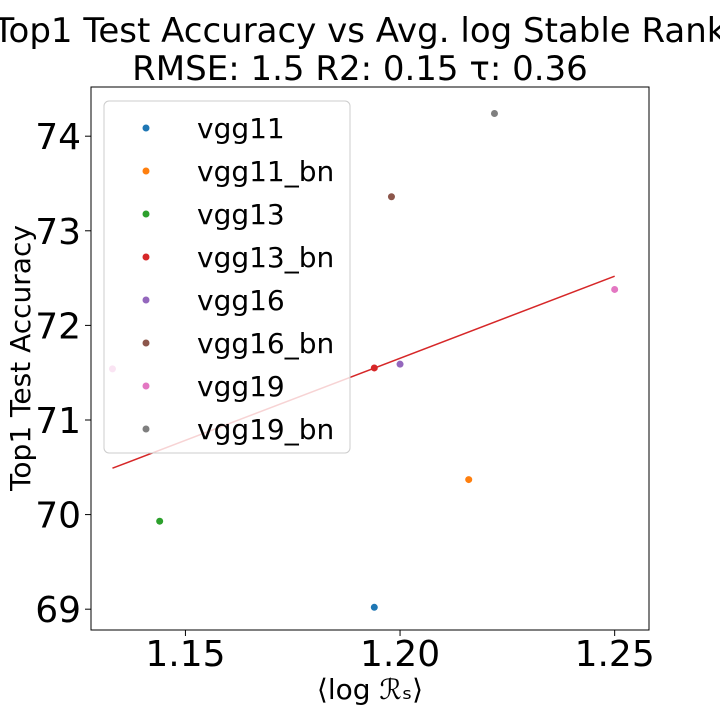 This screenshot has width=720, height=720. Describe the element at coordinates (265, 343) in the screenshot. I see `legend-label: vgg16_bn` at that location.